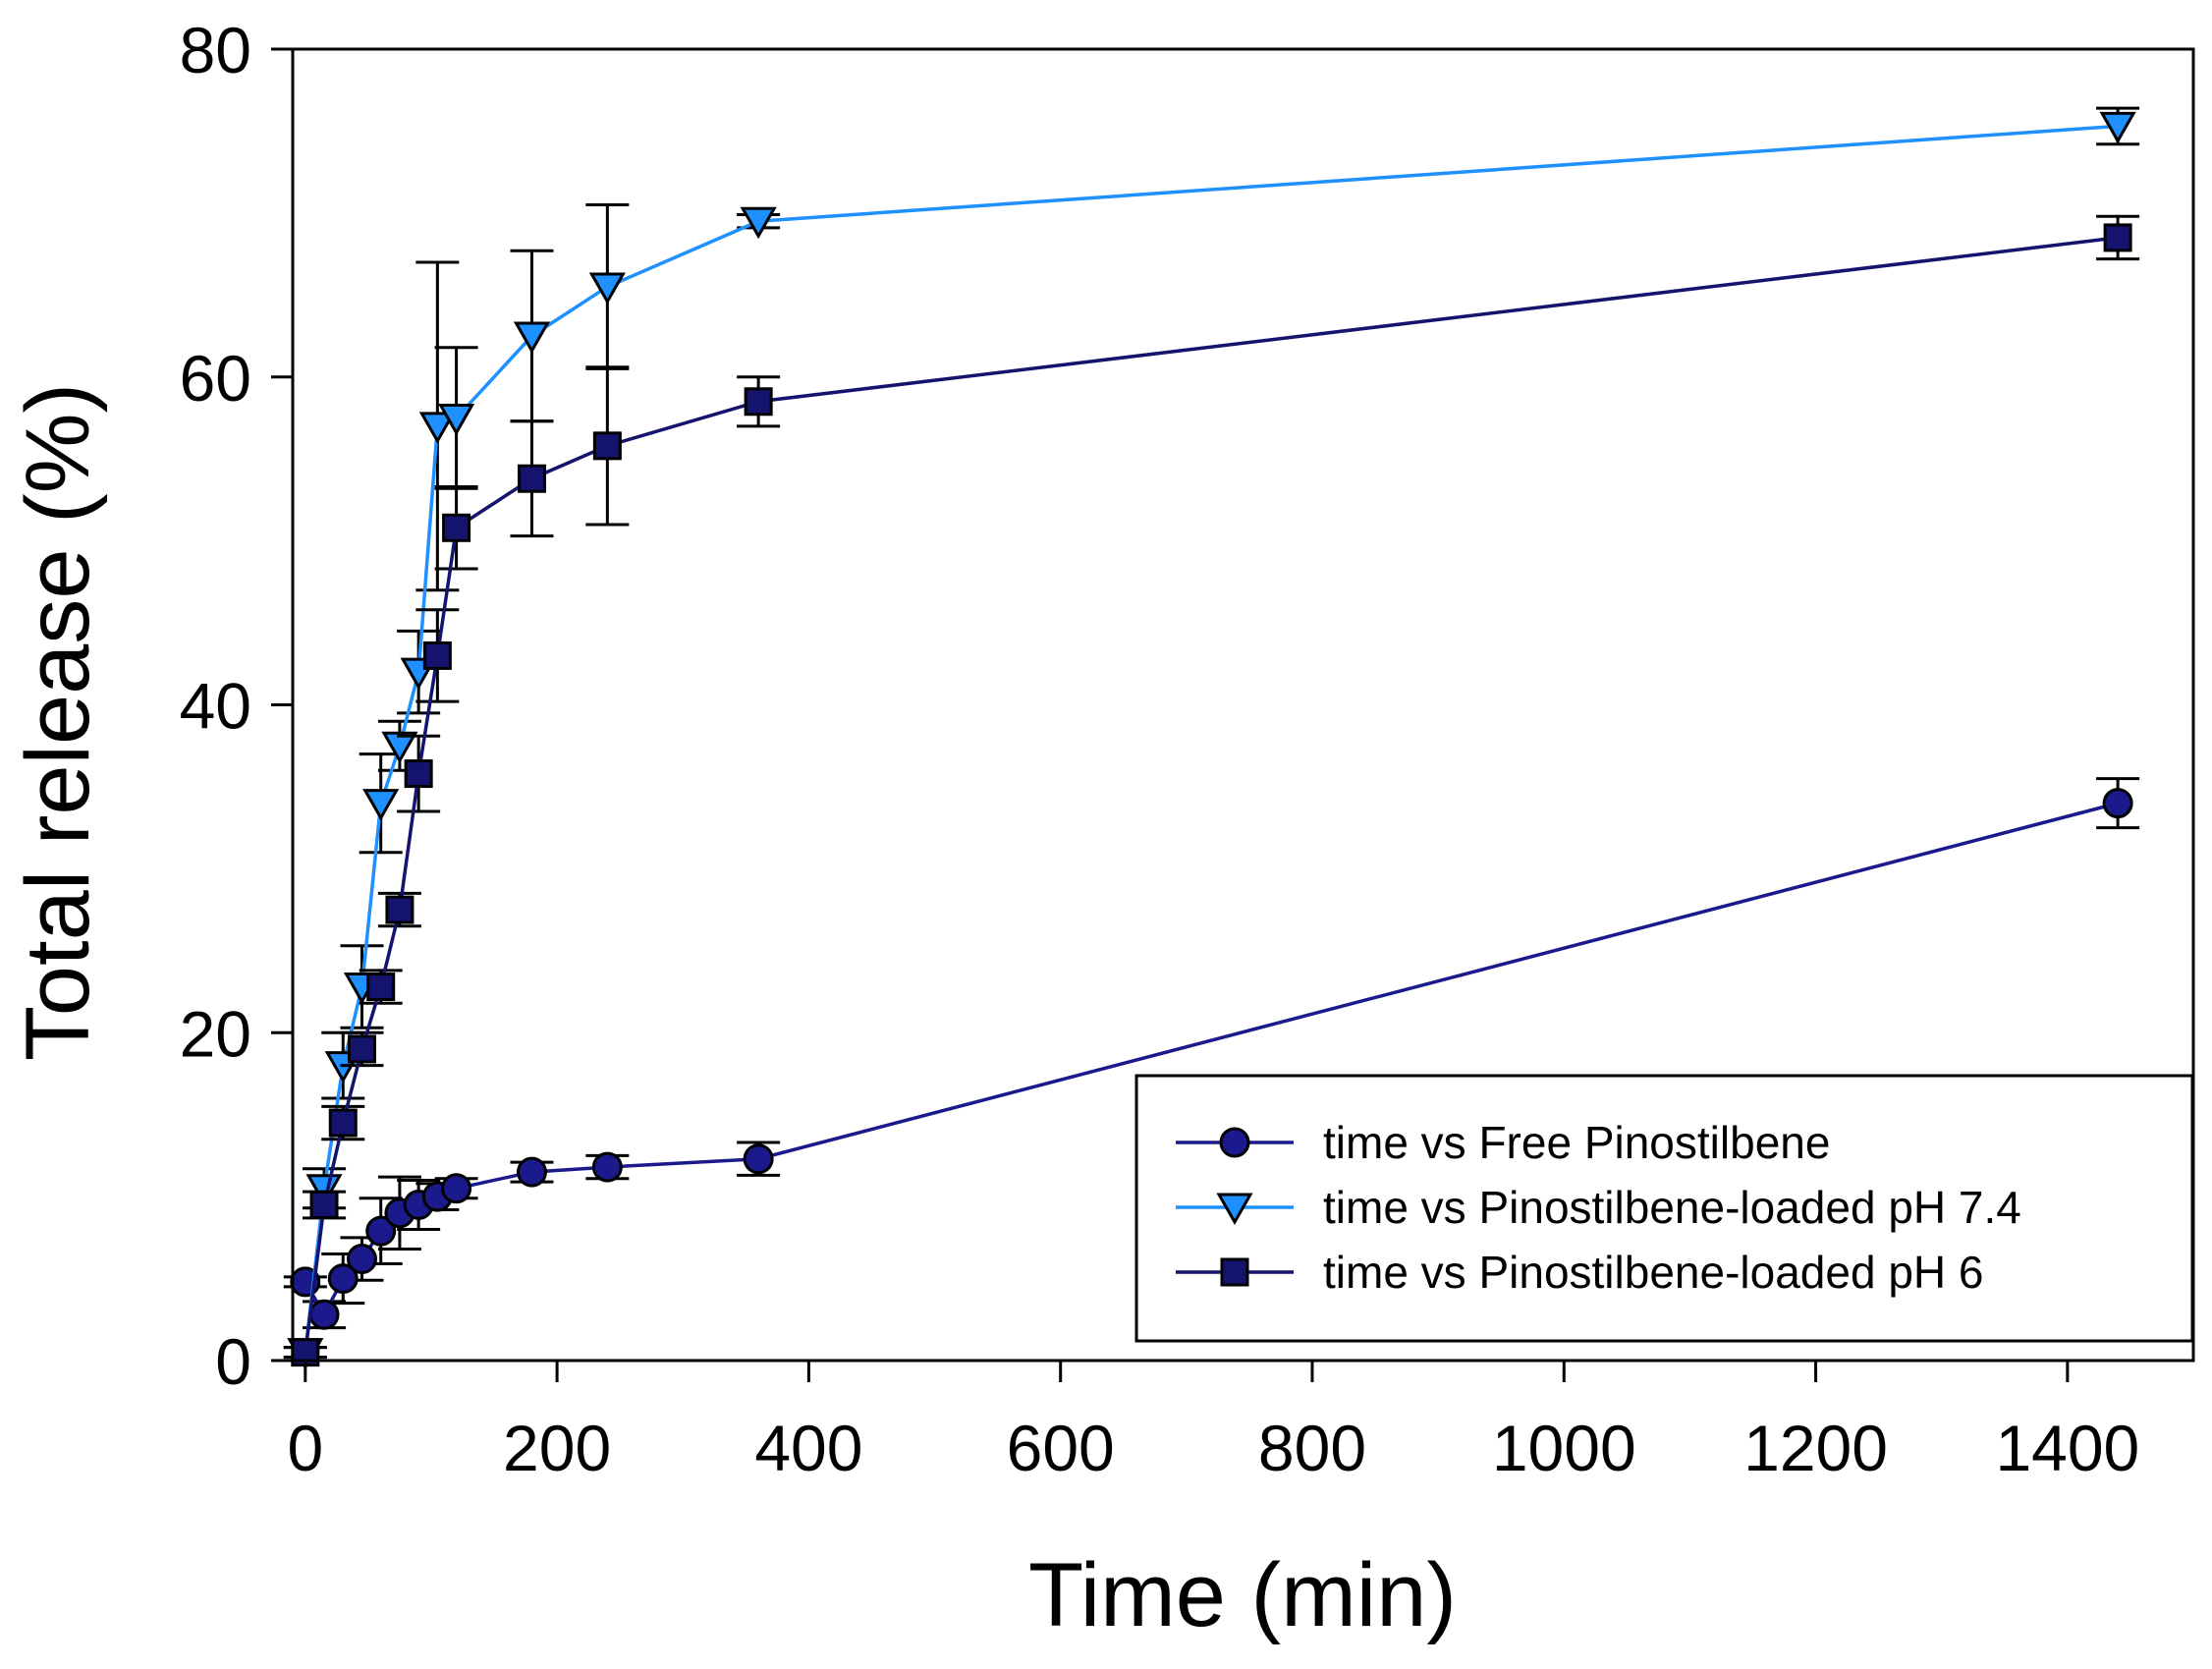 Image resolution: width=2212 pixels, height=1669 pixels. Describe the element at coordinates (2067, 1448) in the screenshot. I see `x-tick-label: 1400` at that location.